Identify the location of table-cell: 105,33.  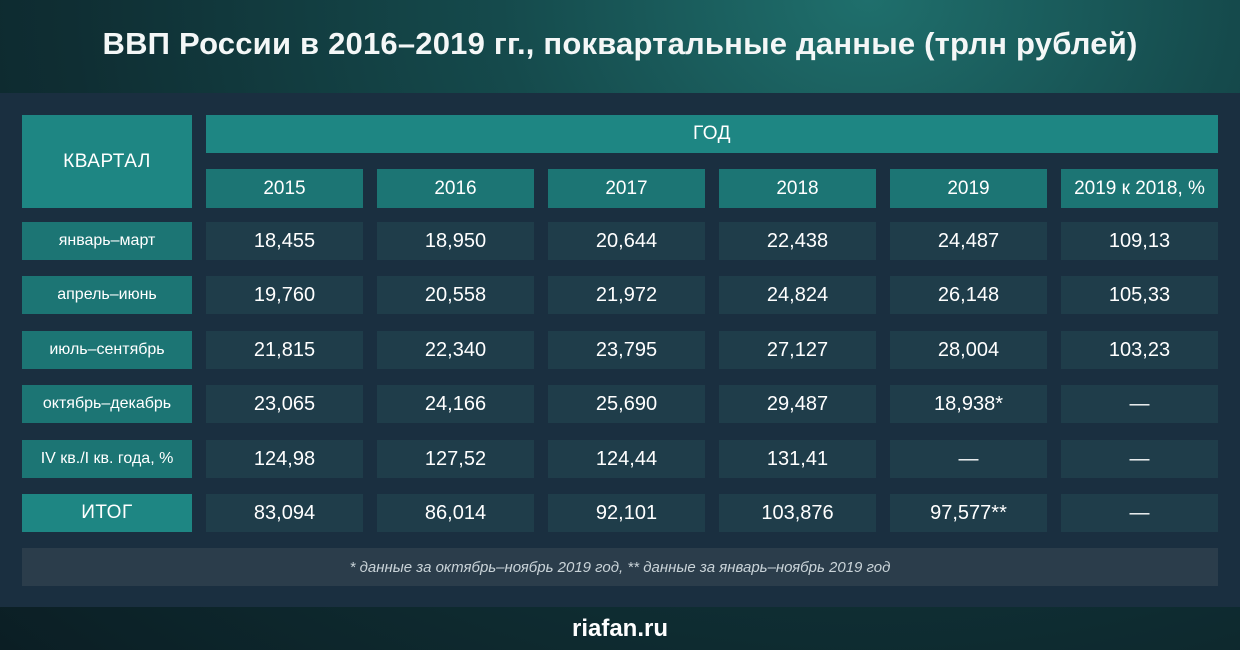
(1139, 295).